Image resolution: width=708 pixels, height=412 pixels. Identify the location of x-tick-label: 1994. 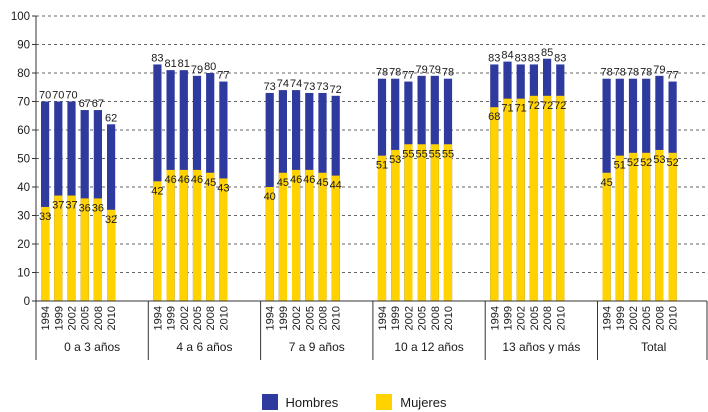
(46, 318).